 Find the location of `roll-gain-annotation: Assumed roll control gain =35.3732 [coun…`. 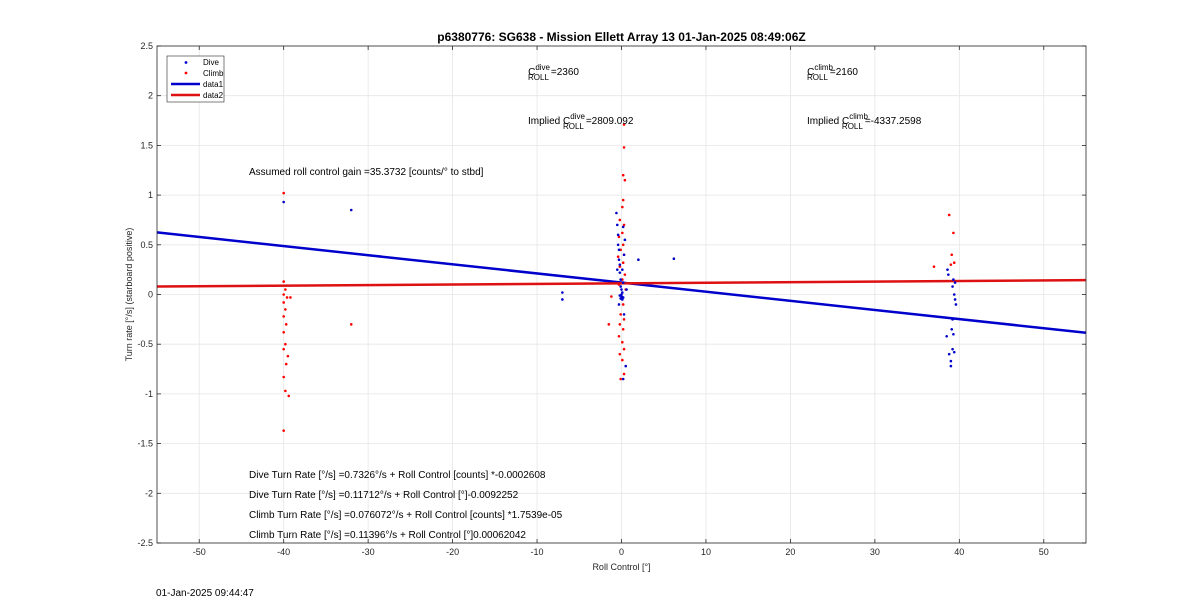

roll-gain-annotation: Assumed roll control gain =35.3732 [coun… is located at coordinates (366, 172).